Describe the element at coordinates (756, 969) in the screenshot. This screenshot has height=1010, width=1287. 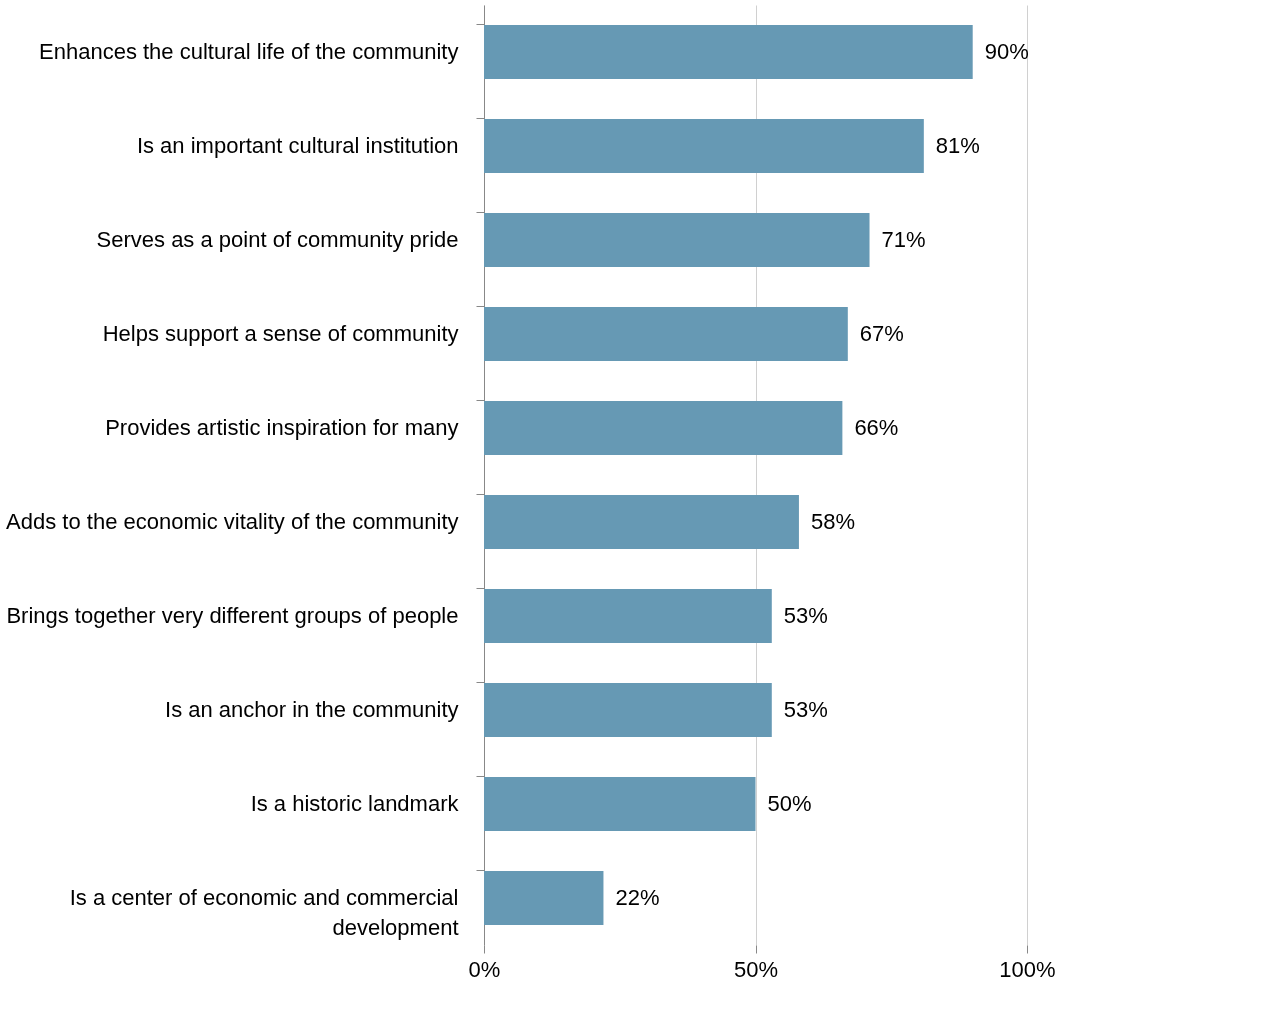
I see `x-tick-label: 50%` at that location.